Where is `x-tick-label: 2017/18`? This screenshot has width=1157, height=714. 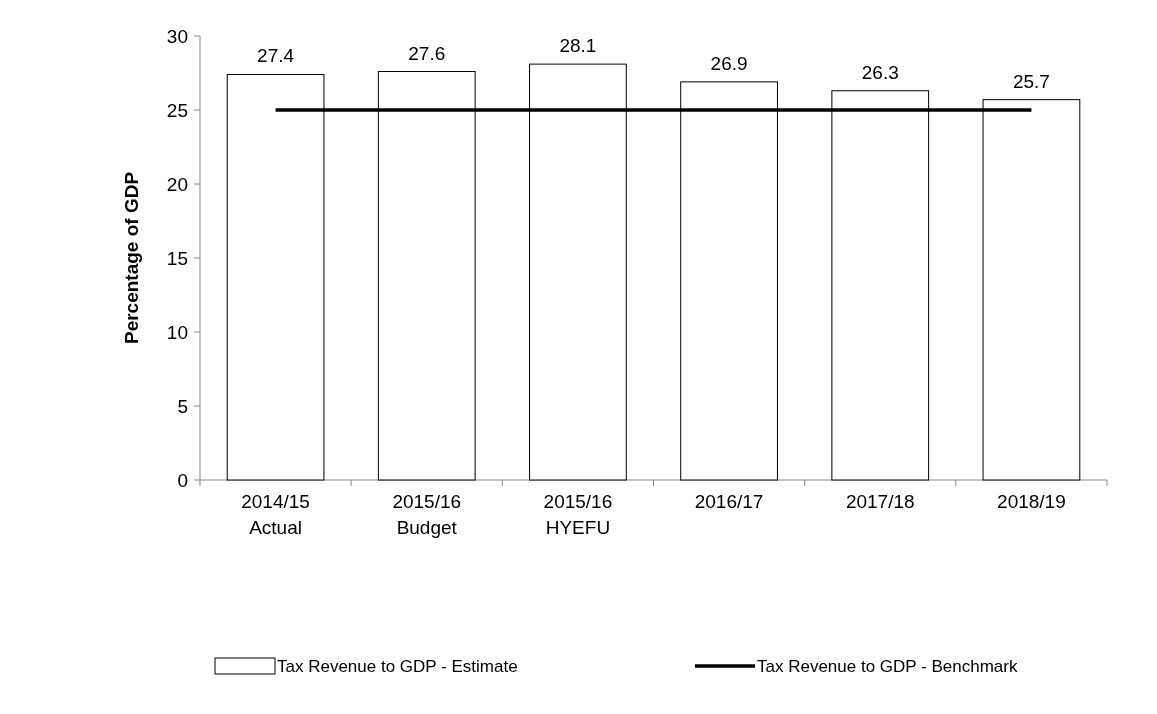
x-tick-label: 2017/18 is located at coordinates (880, 501).